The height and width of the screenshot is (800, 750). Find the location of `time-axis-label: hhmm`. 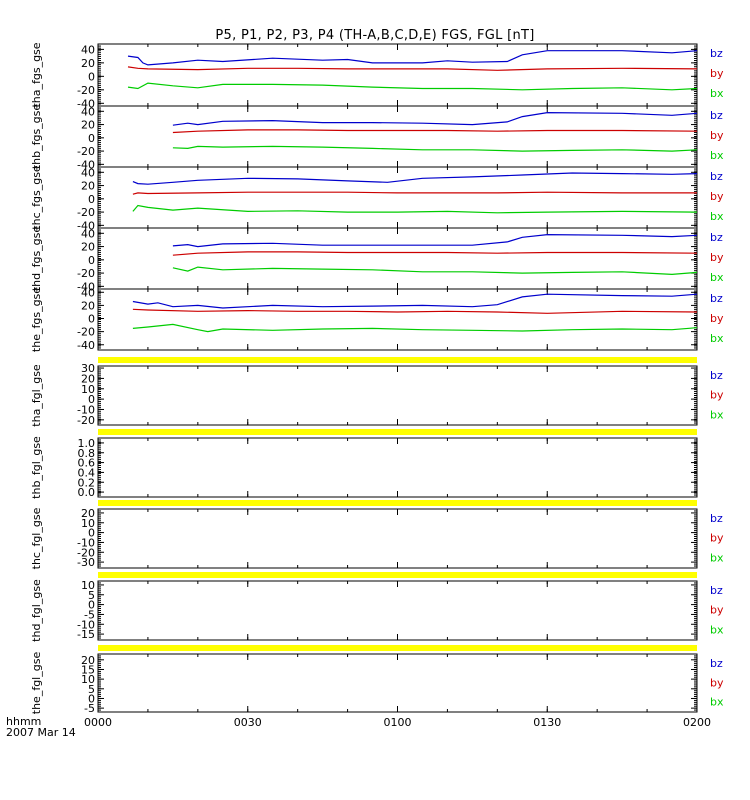

time-axis-label: hhmm is located at coordinates (24, 721).